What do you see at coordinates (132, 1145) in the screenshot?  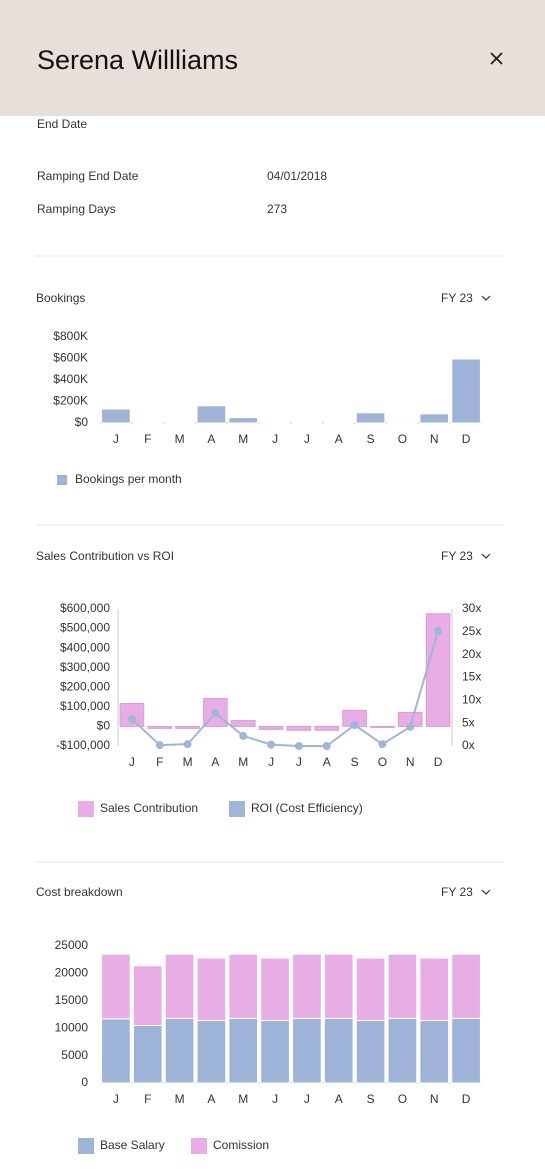 I see `legend-label: Base Salary` at bounding box center [132, 1145].